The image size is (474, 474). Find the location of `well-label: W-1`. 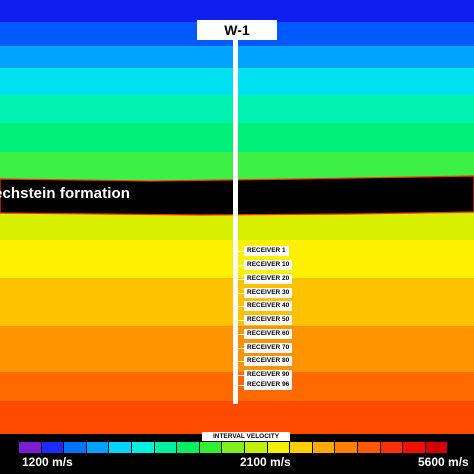

well-label: W-1 is located at coordinates (237, 30).